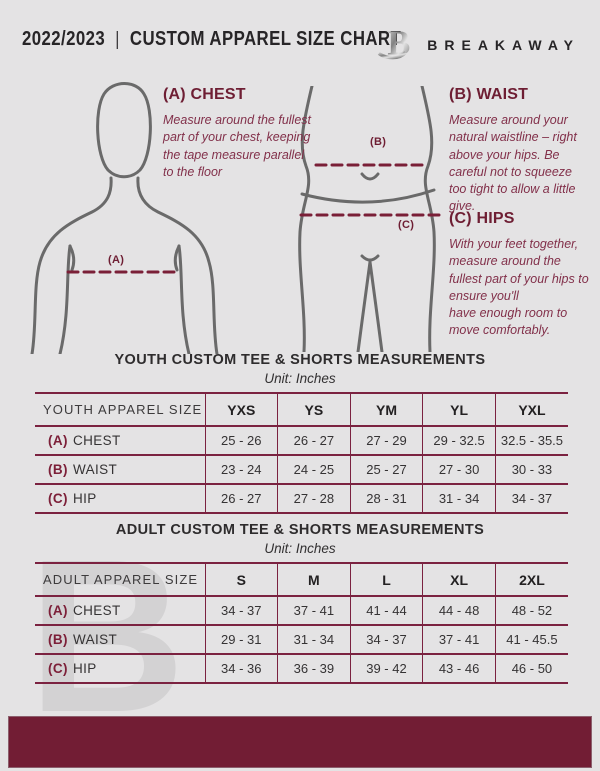 Image resolution: width=600 pixels, height=771 pixels. What do you see at coordinates (531, 409) in the screenshot?
I see `column-header: YXL` at bounding box center [531, 409].